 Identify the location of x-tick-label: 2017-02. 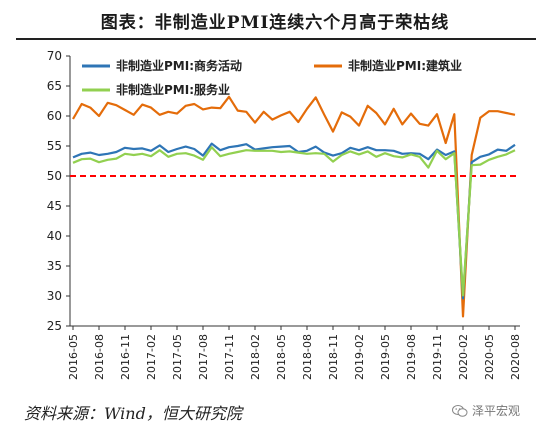
(151, 357).